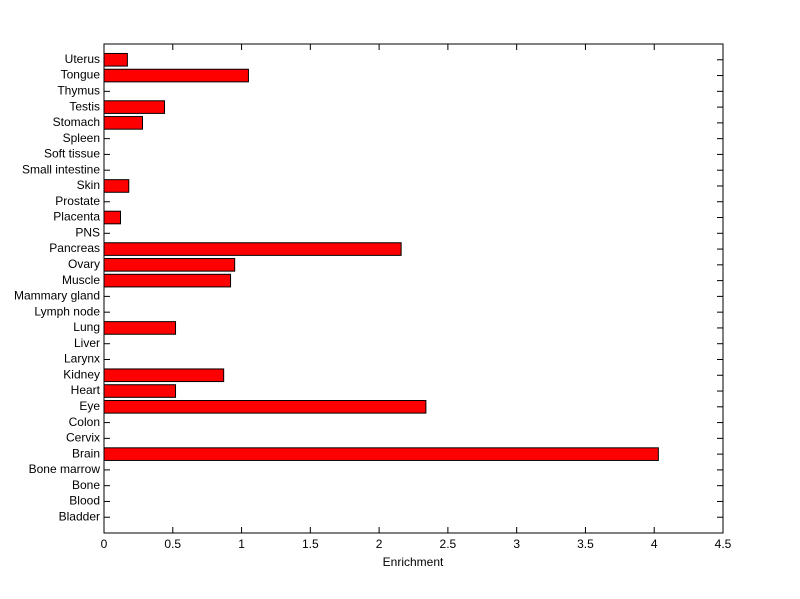 The width and height of the screenshot is (800, 599). I want to click on y-tick-label: Bone, so click(86, 485).